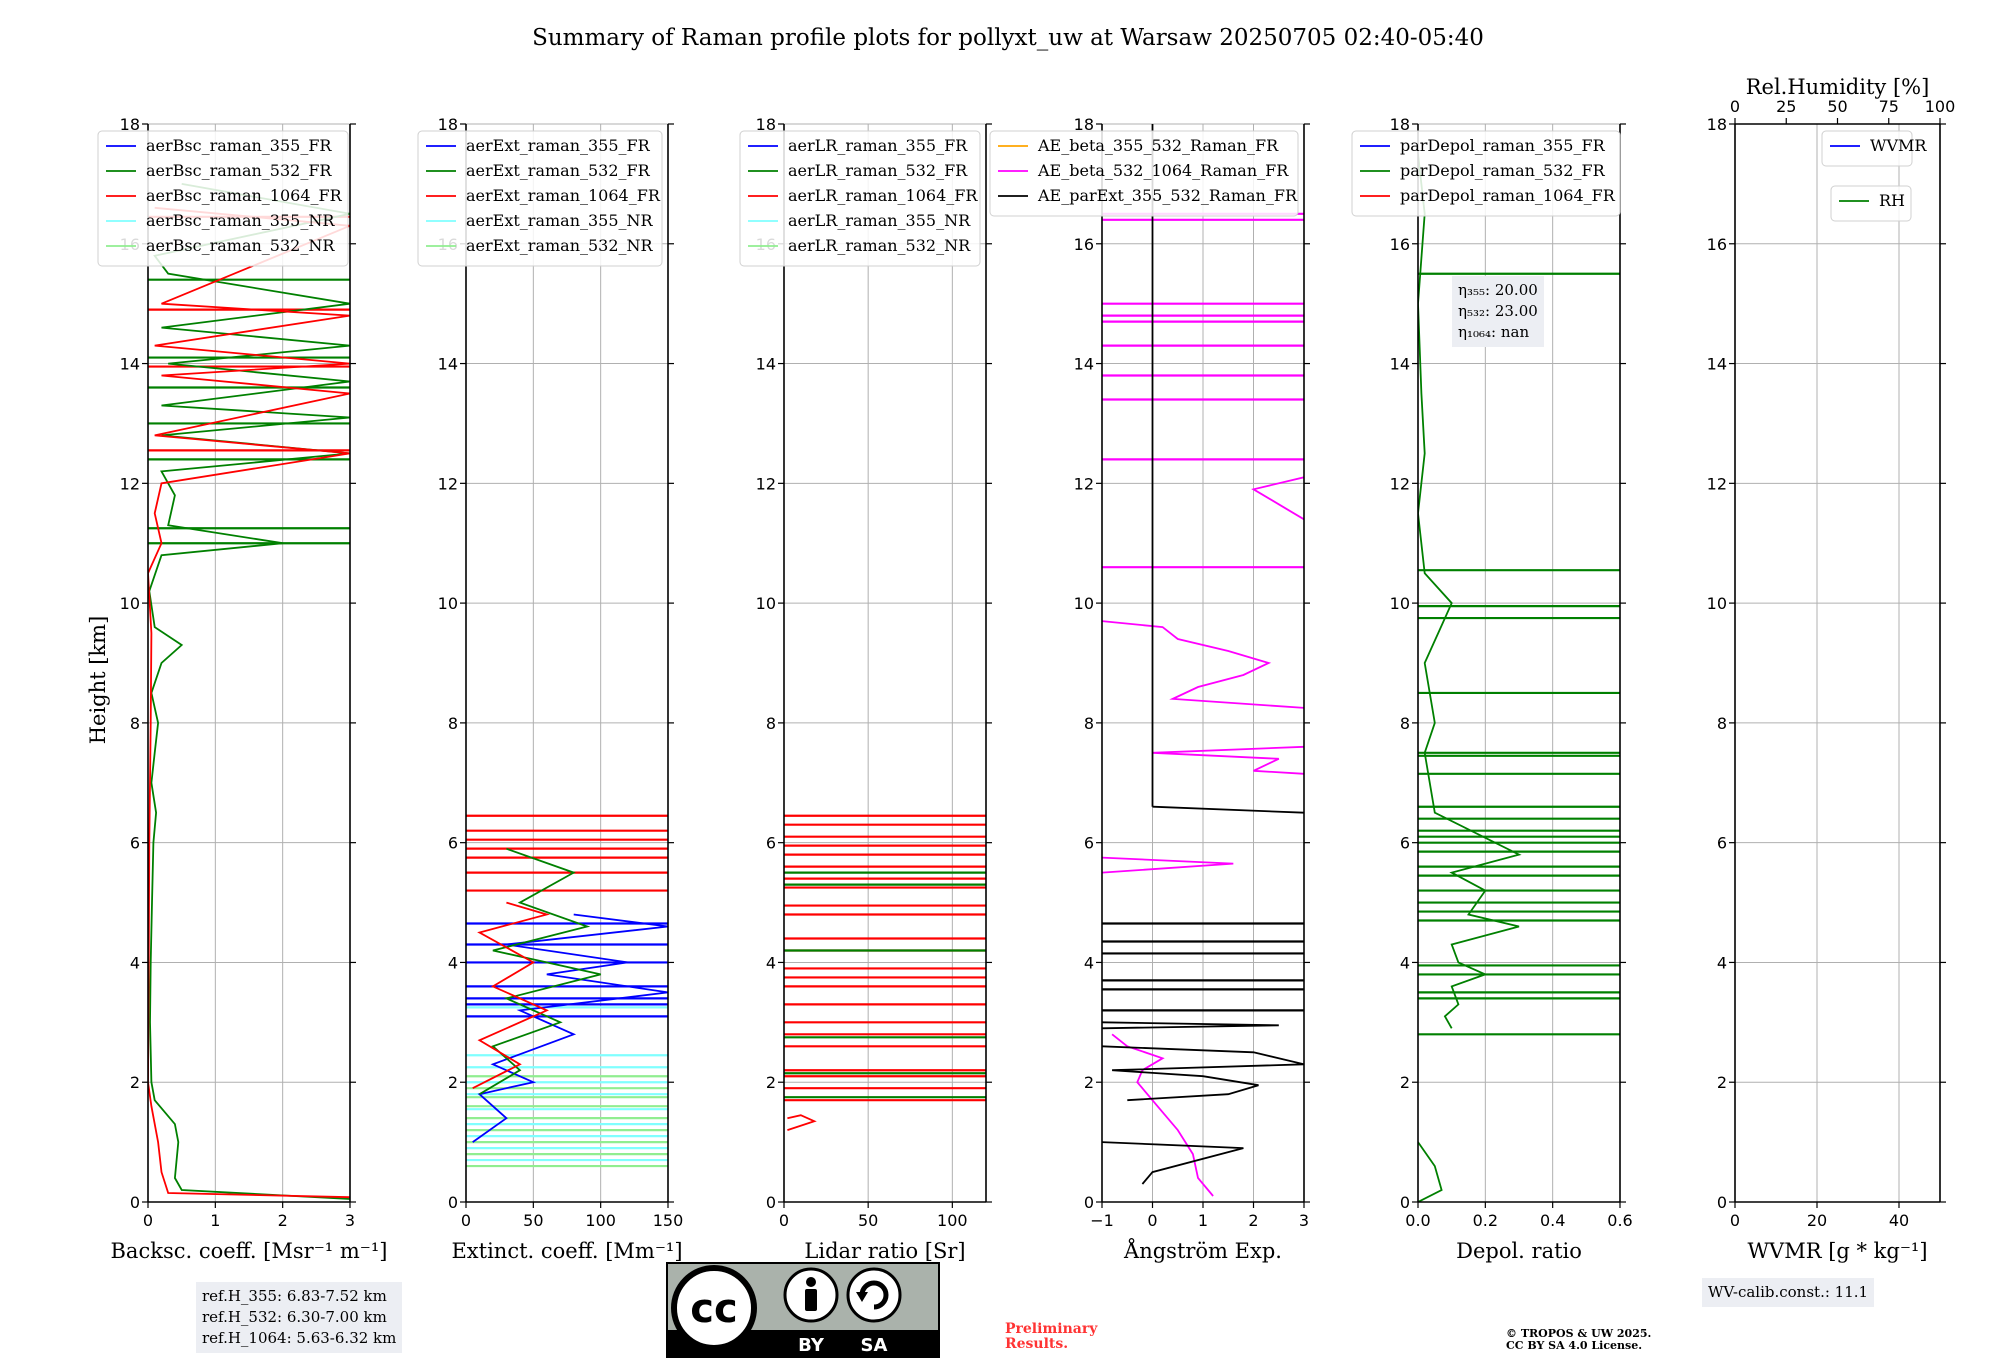 The width and height of the screenshot is (2000, 1360). I want to click on legend-entry: AE_beta_532_1064_Raman_FR, so click(1163, 170).